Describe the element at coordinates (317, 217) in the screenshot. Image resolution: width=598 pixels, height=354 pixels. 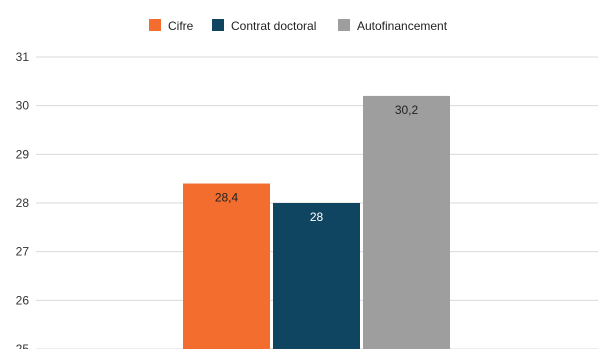
I see `data-label: 28` at that location.